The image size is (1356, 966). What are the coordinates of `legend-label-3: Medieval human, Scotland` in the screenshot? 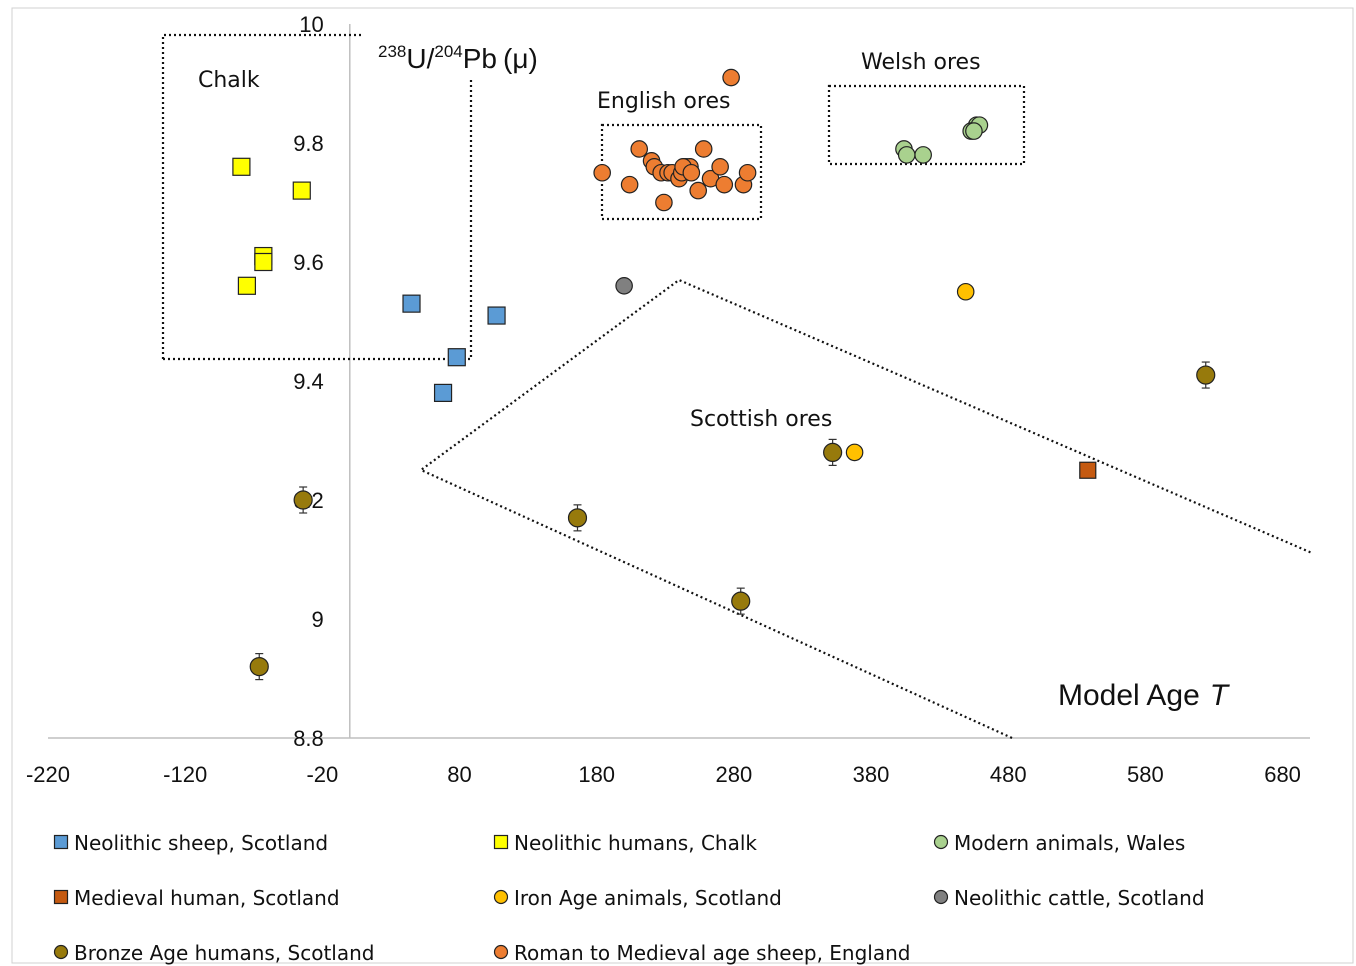 It's located at (207, 898).